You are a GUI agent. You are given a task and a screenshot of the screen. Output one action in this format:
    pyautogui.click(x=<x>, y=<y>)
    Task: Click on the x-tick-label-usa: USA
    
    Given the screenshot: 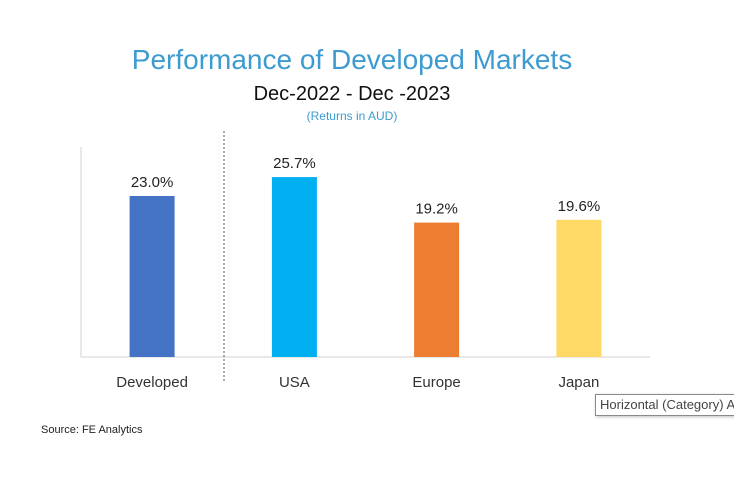 What is the action you would take?
    pyautogui.click(x=294, y=382)
    